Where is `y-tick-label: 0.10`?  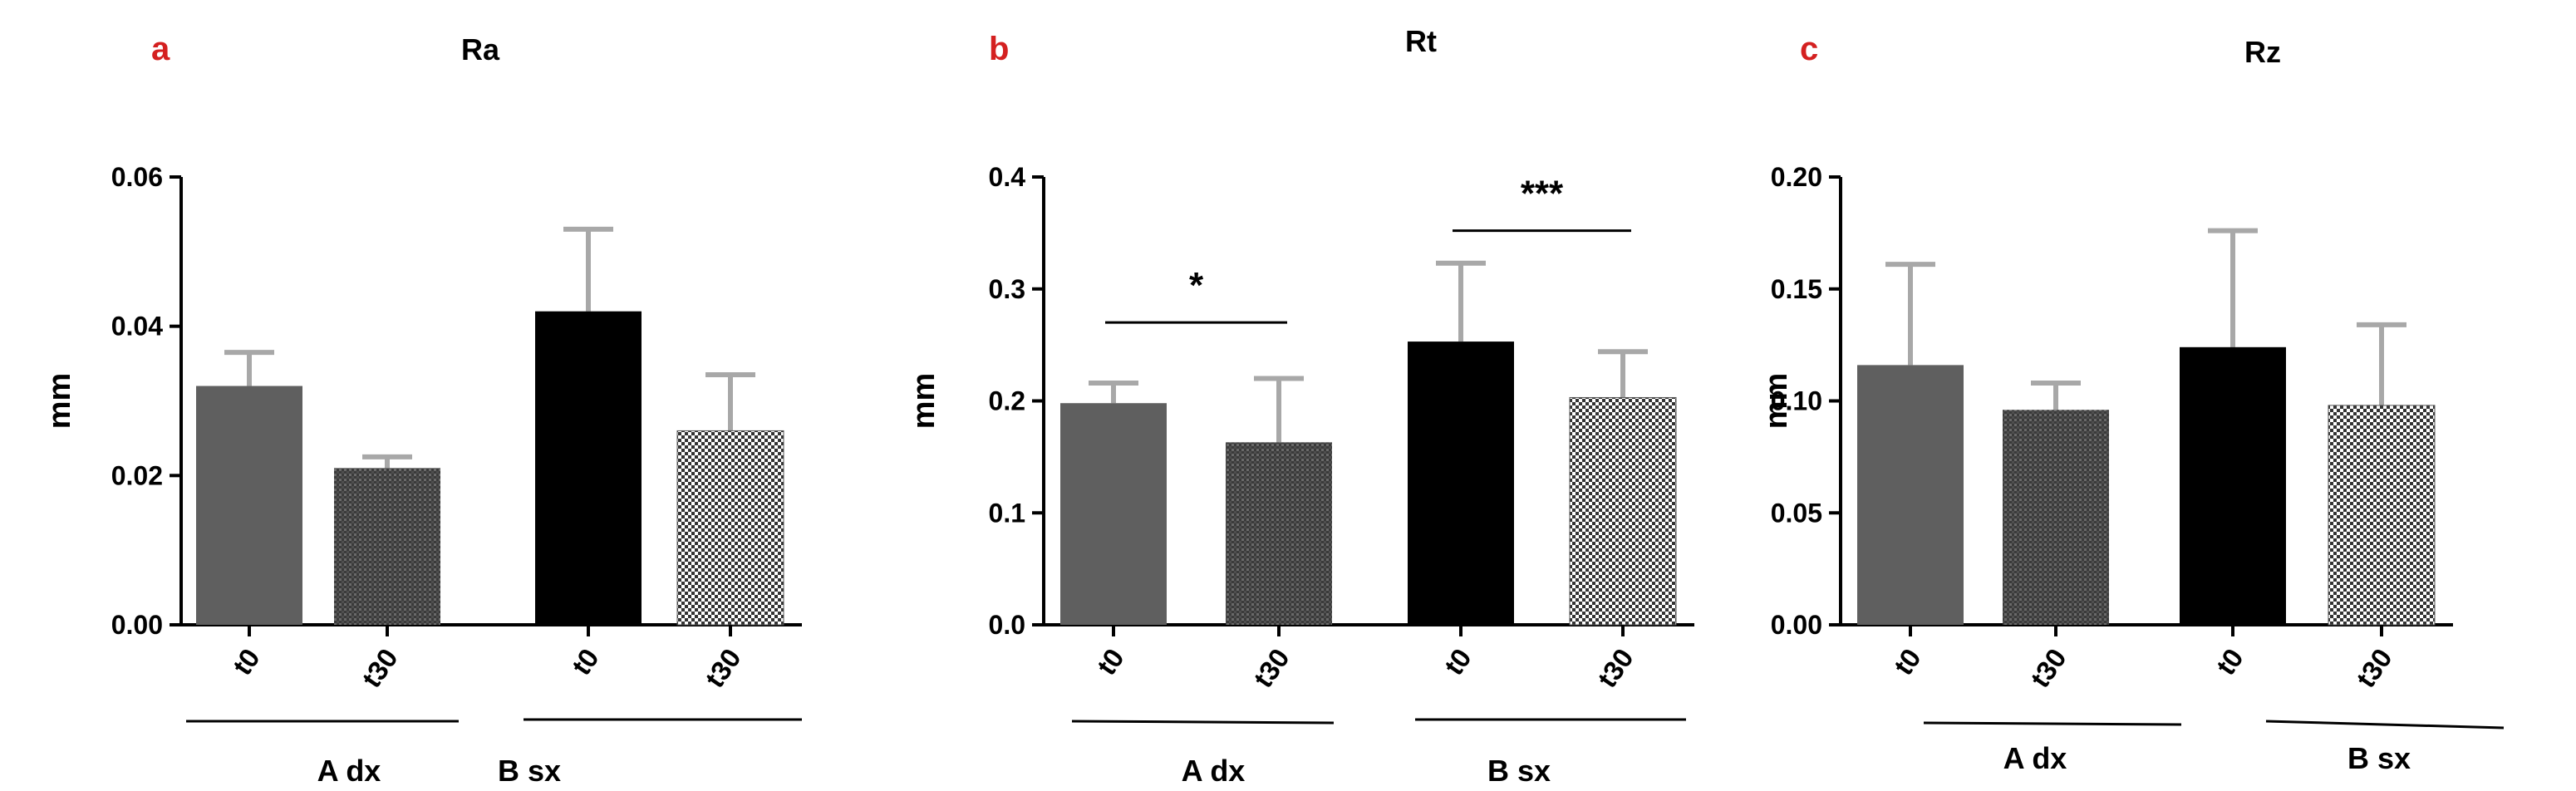 y-tick-label: 0.10 is located at coordinates (1796, 401).